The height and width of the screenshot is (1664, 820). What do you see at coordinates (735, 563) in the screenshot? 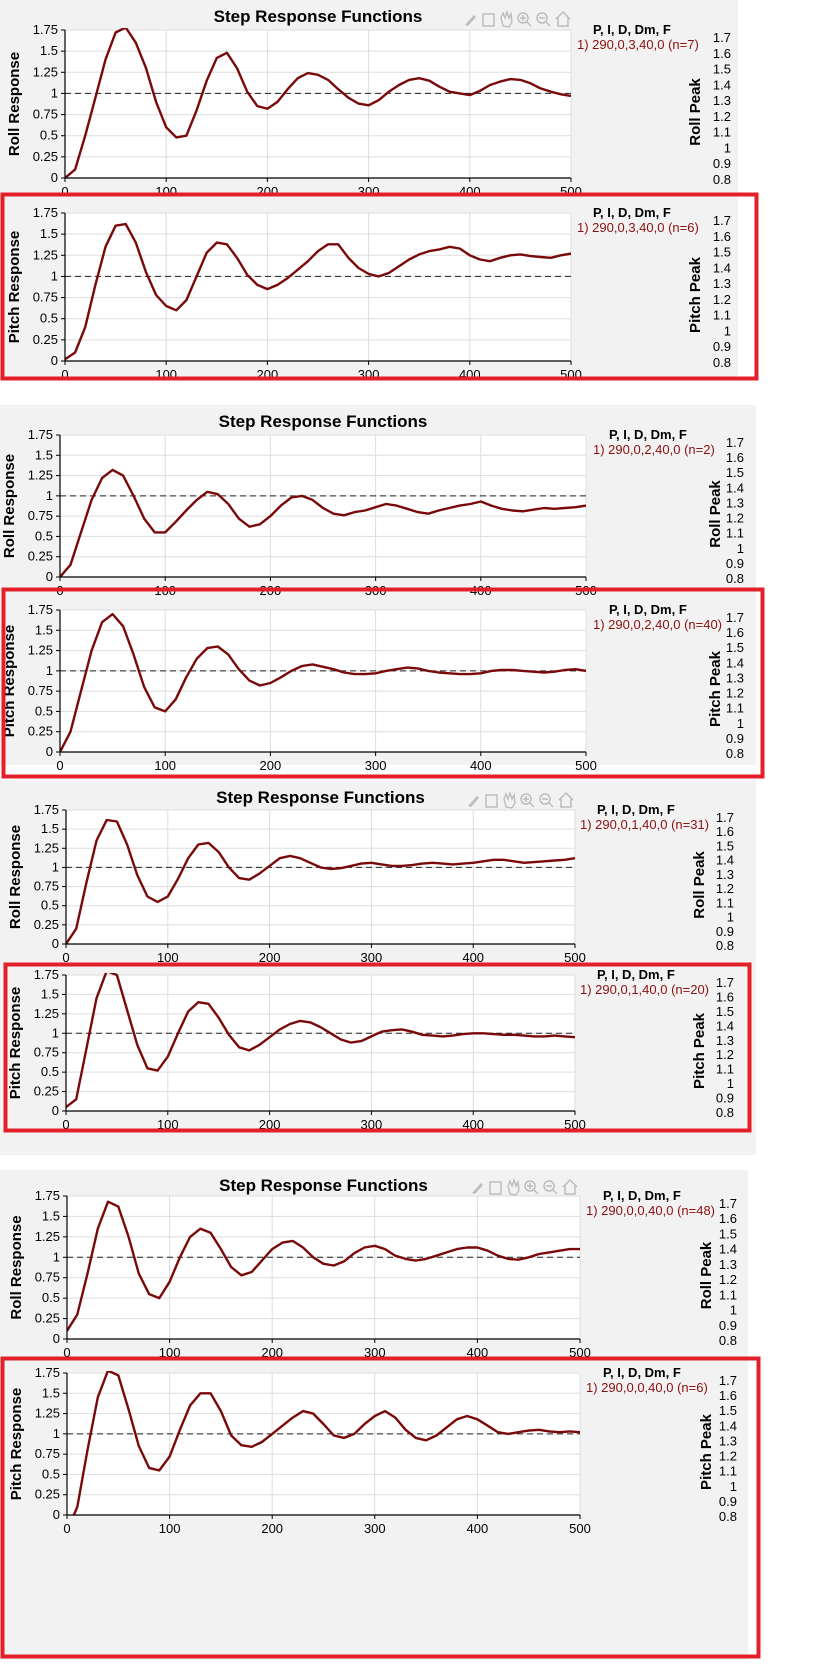
I see `peak-tick-label: 0.9` at bounding box center [735, 563].